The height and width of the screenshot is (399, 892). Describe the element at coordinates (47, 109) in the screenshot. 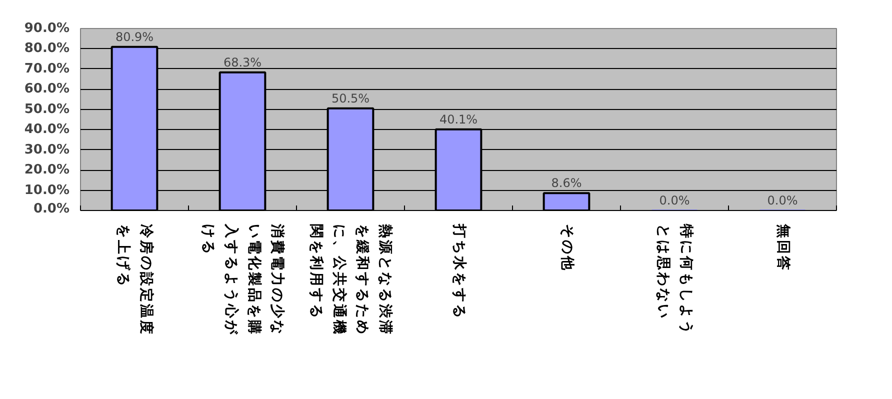

I see `y-tick-label: 50.0%` at that location.